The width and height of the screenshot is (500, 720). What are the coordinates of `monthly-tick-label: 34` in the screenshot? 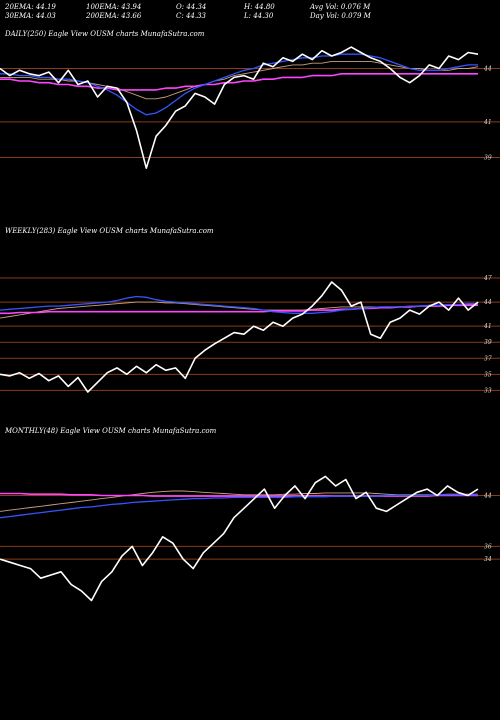 It's located at (488, 559).